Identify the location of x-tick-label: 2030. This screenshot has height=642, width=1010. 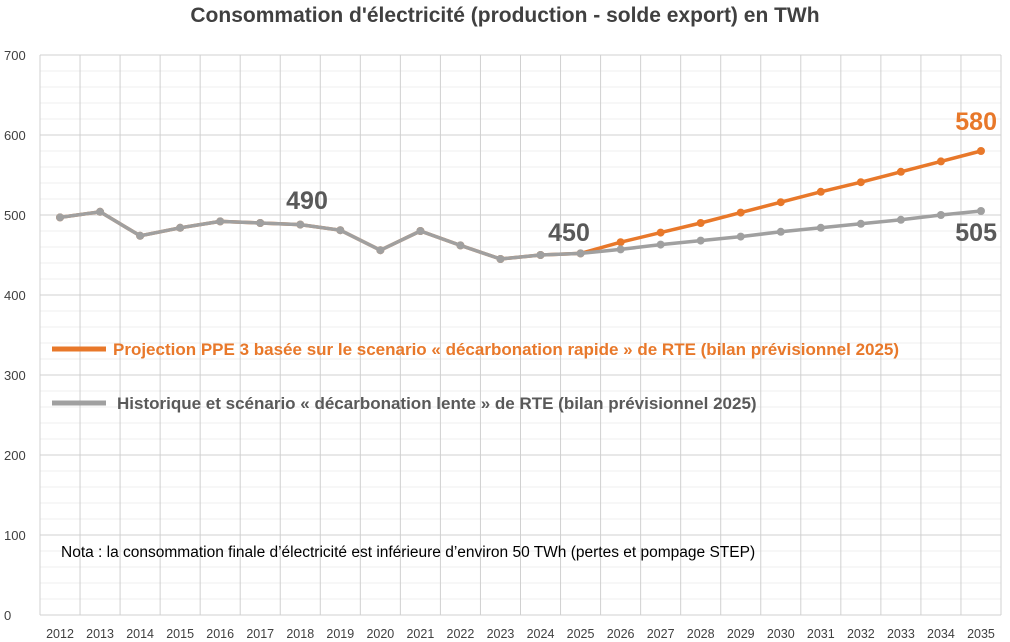
(781, 634).